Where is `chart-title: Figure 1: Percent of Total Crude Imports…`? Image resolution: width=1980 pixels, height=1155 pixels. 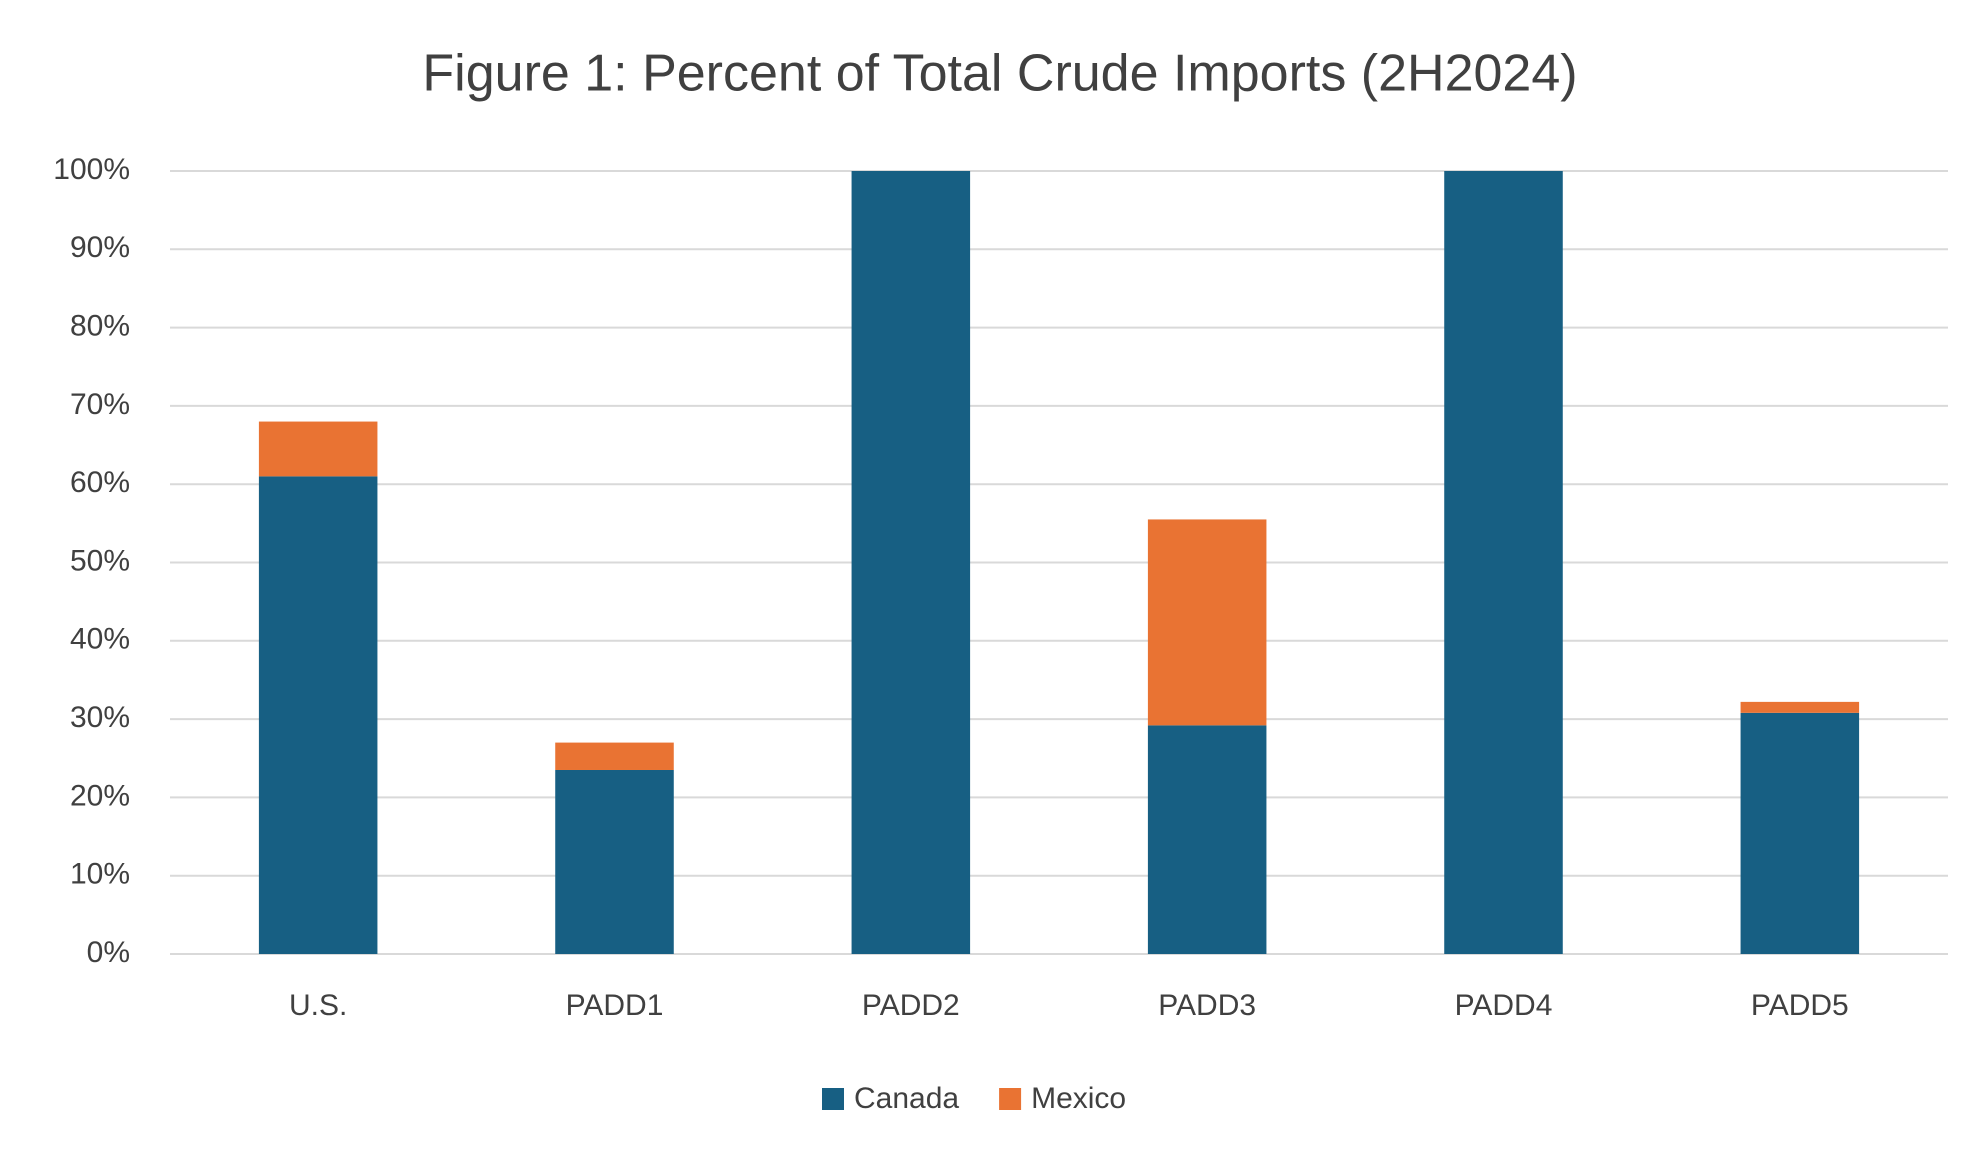 chart-title: Figure 1: Percent of Total Crude Imports… is located at coordinates (999, 74).